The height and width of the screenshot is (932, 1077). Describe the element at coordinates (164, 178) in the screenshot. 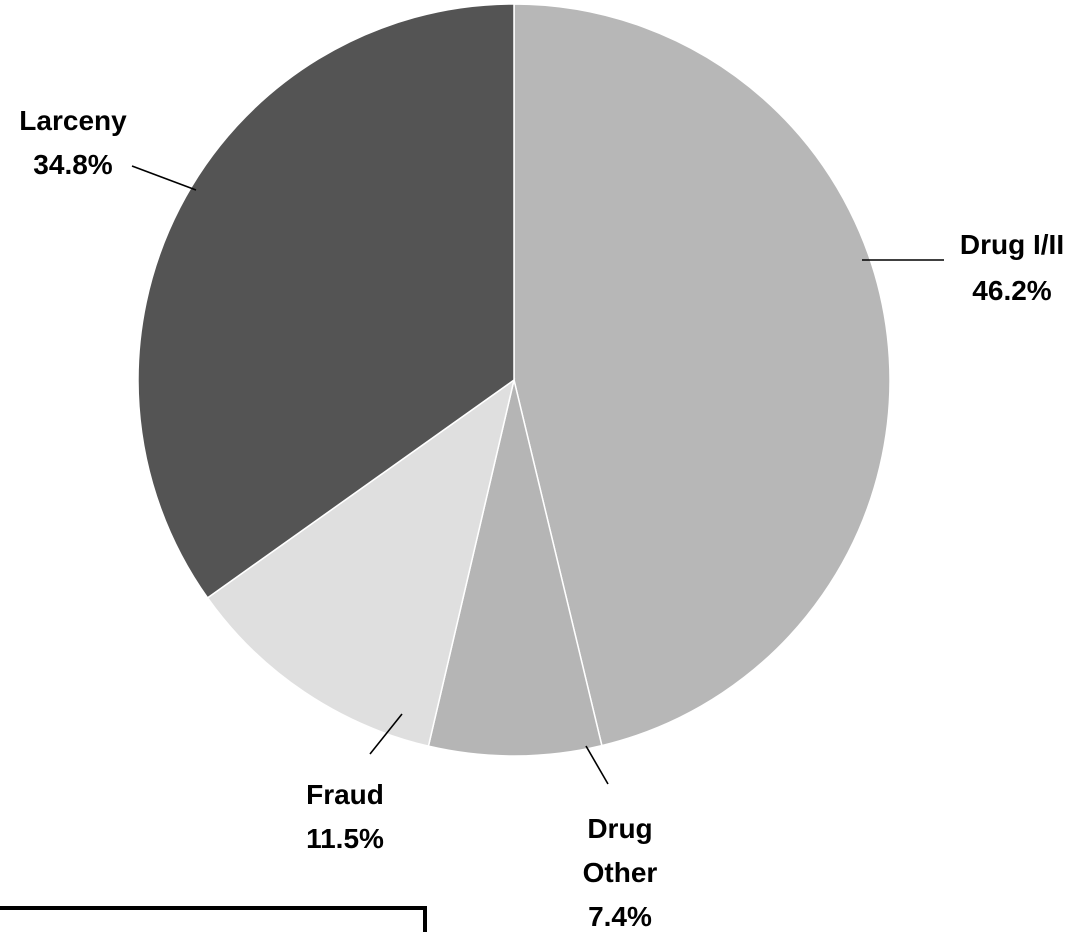

I see `leader-line-larceny` at that location.